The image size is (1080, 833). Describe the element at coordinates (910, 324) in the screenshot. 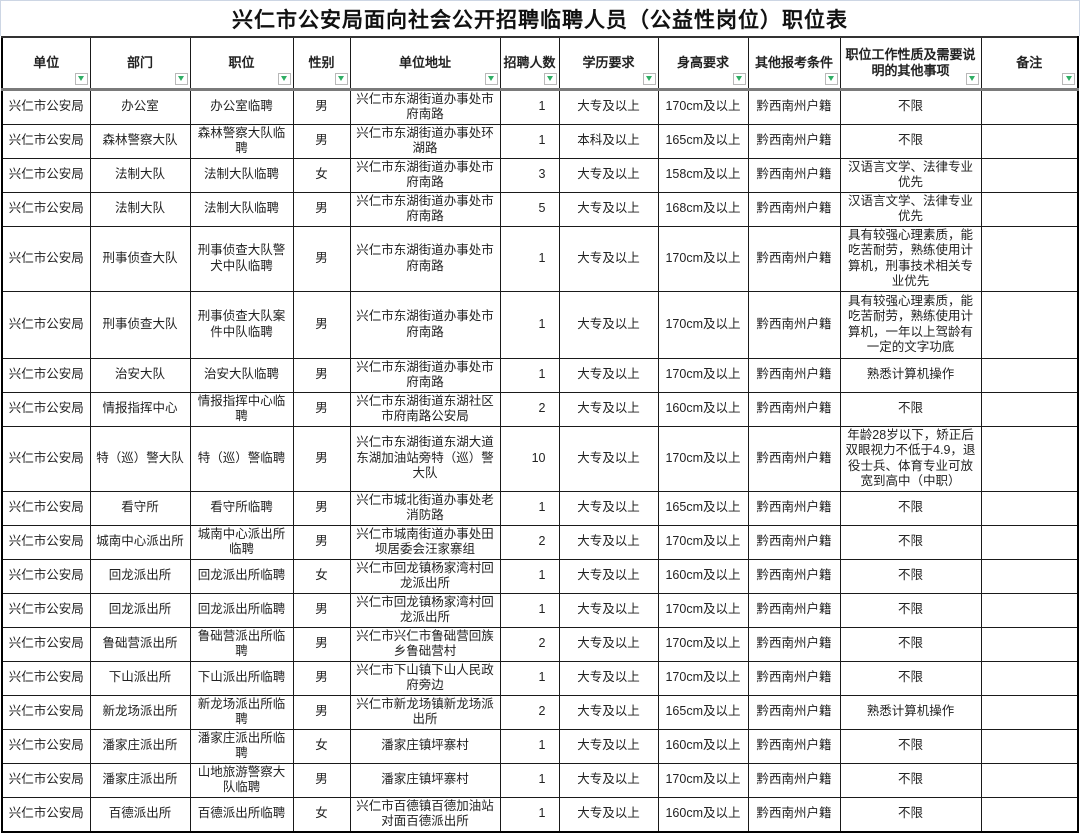

I see `table-cell: 具有较强心理素质，能吃苦耐劳，熟练使用计算机，一年以上驾龄有一定的文字功底` at that location.